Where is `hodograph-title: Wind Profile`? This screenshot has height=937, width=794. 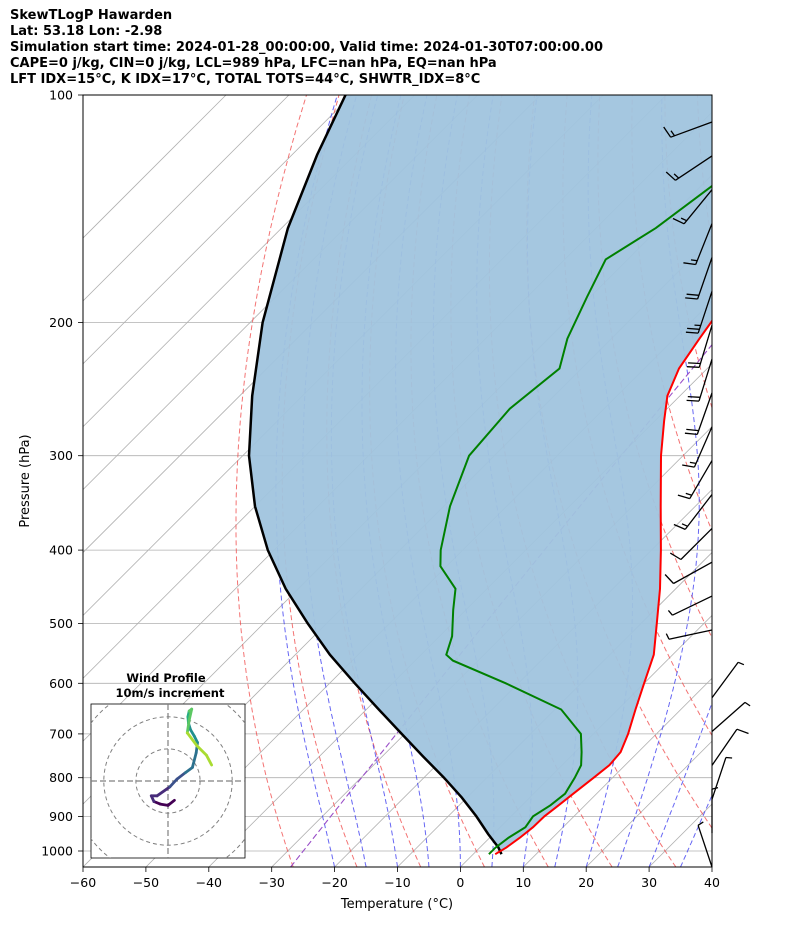 hodograph-title: Wind Profile is located at coordinates (166, 678).